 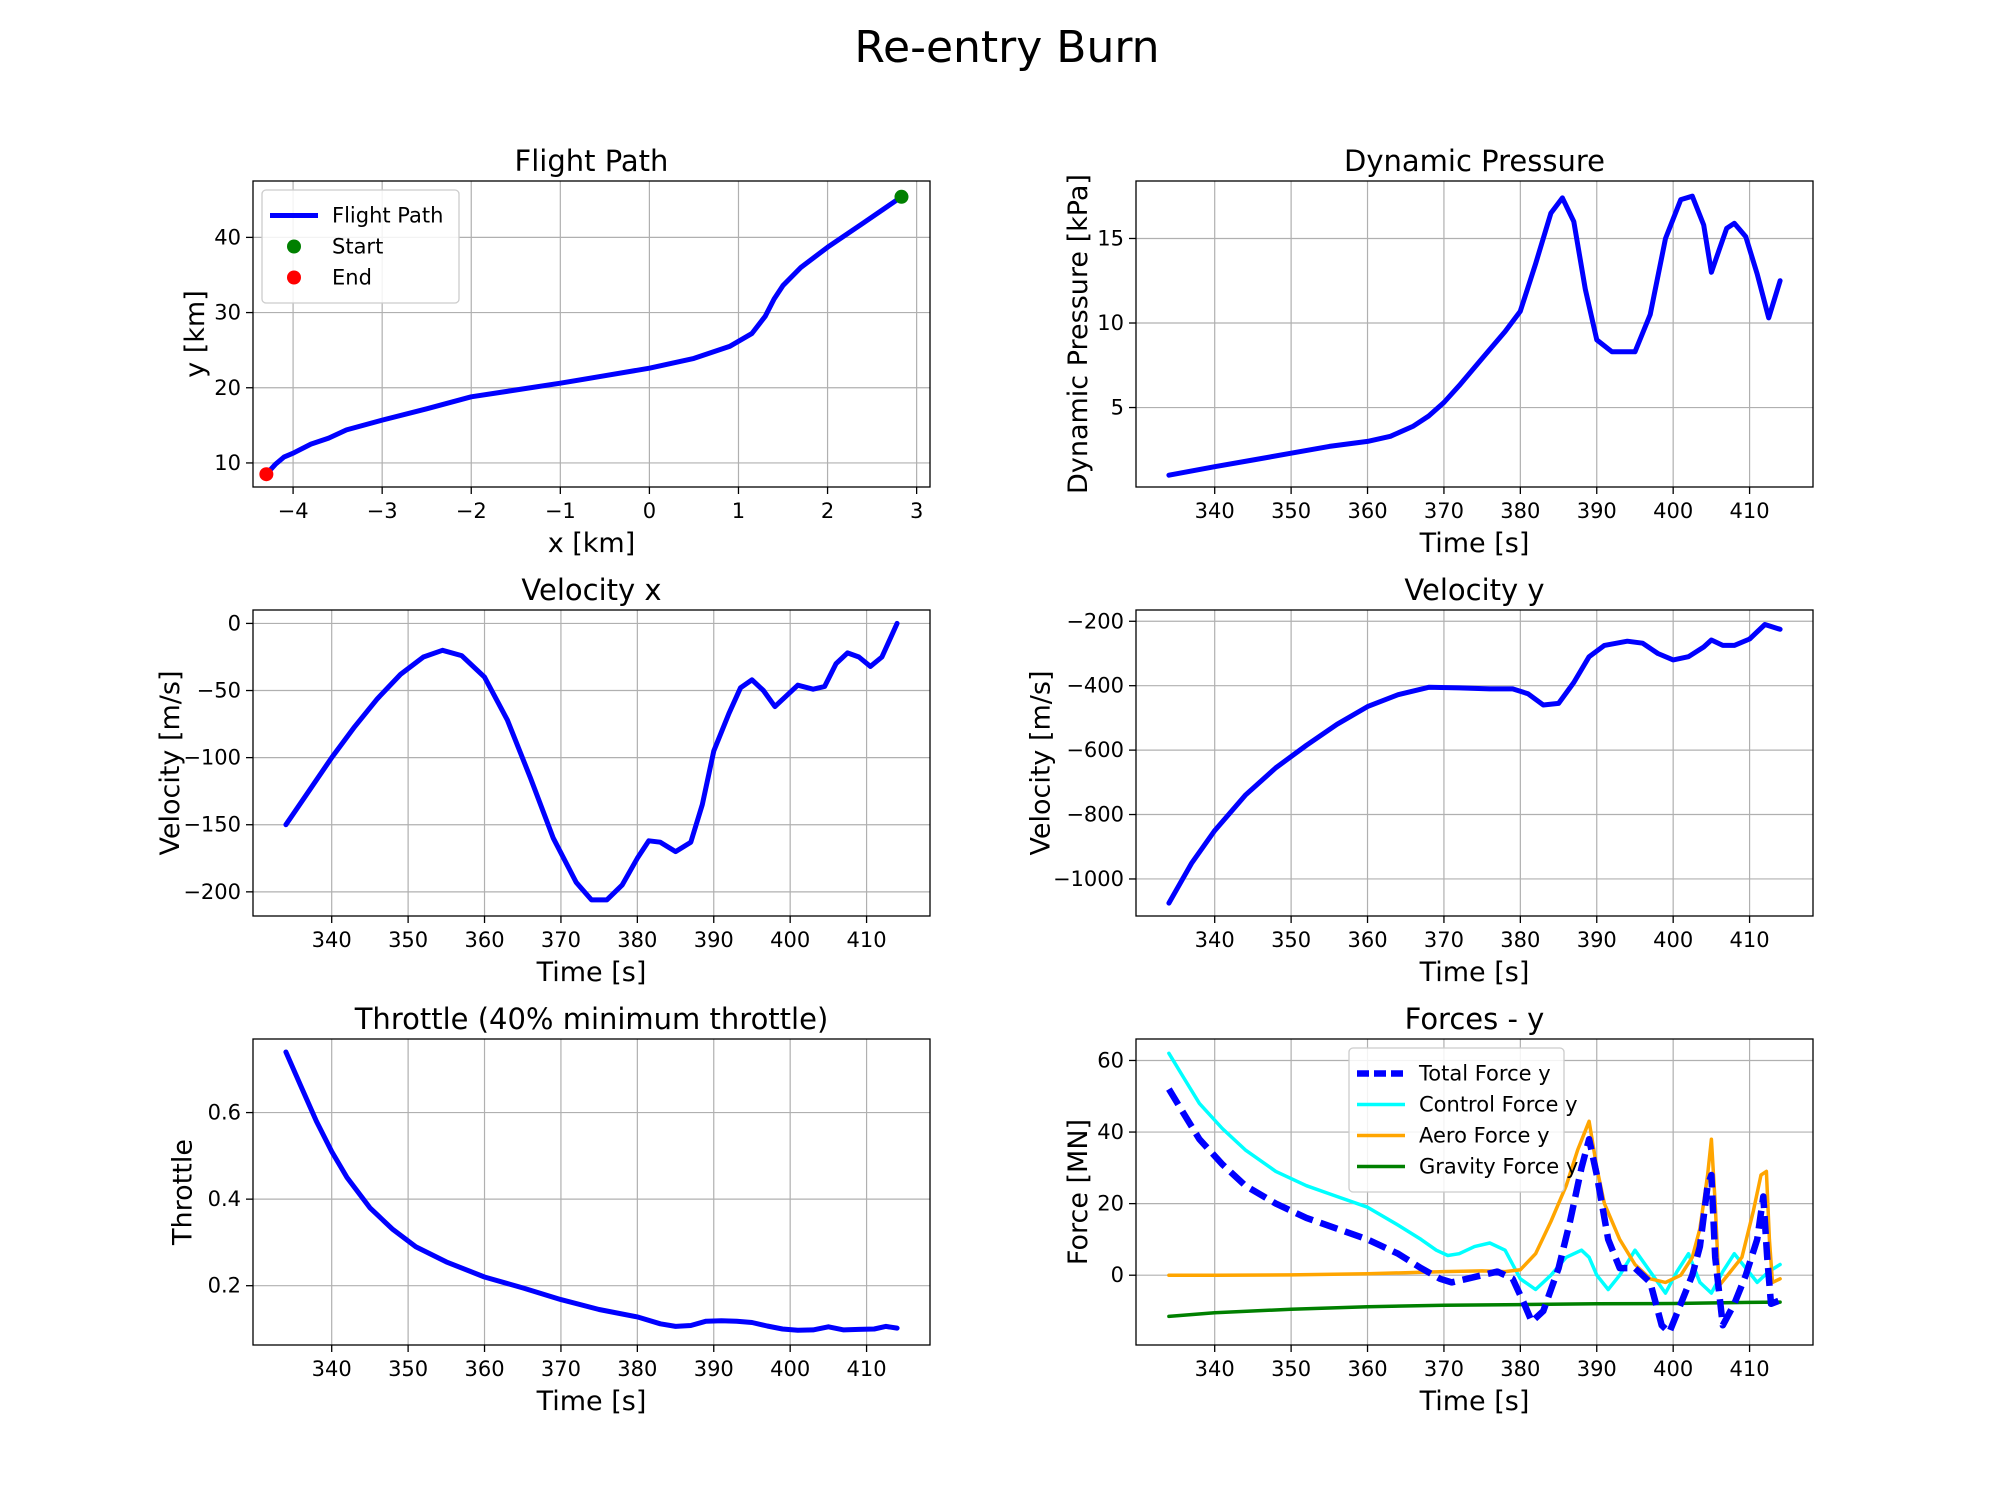 I want to click on x-tick-label: 3, so click(x=916, y=511).